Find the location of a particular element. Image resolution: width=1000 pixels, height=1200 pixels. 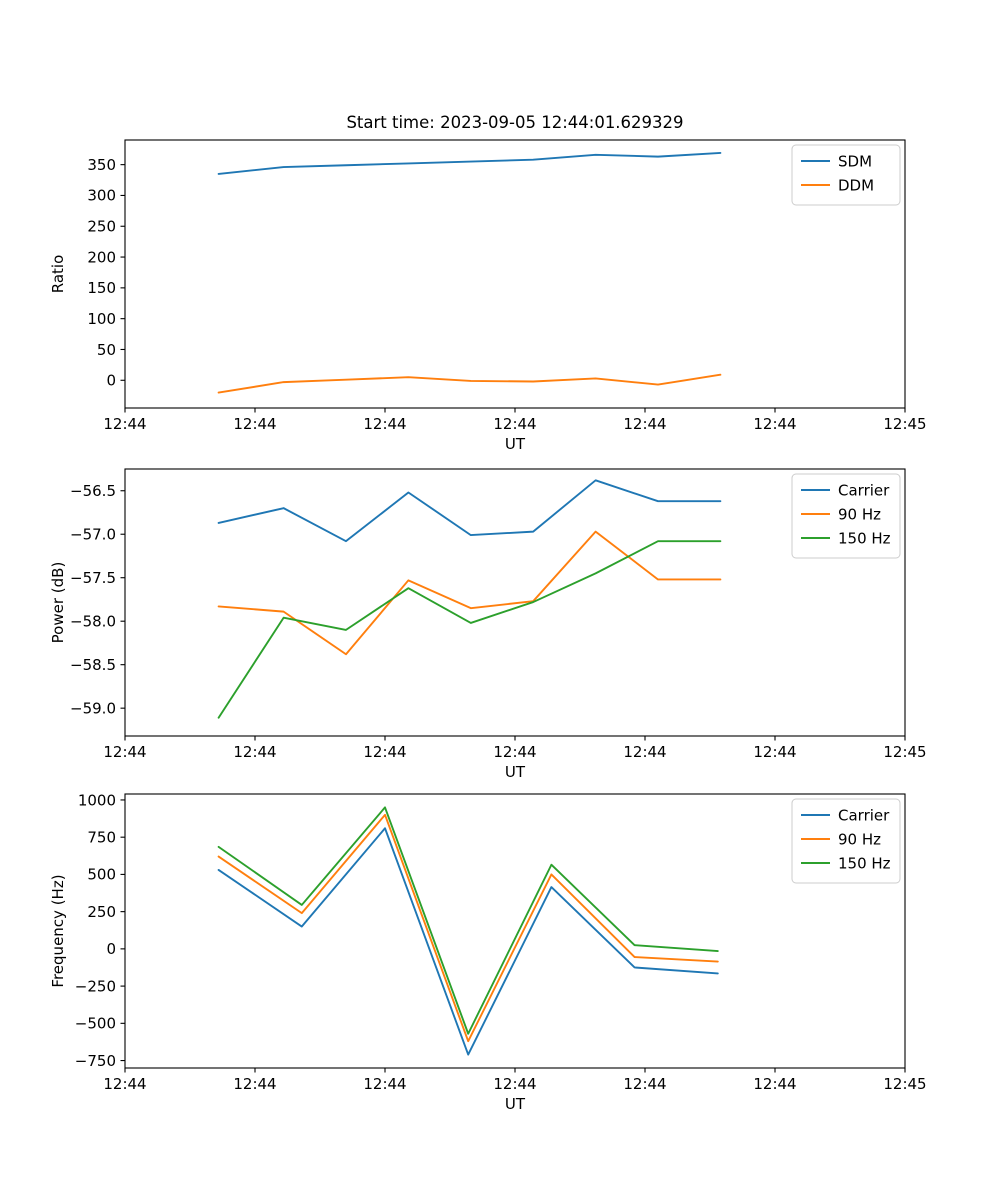

figure-title: Start time: 2023-09-05 12:44:01.629329 is located at coordinates (514, 122).